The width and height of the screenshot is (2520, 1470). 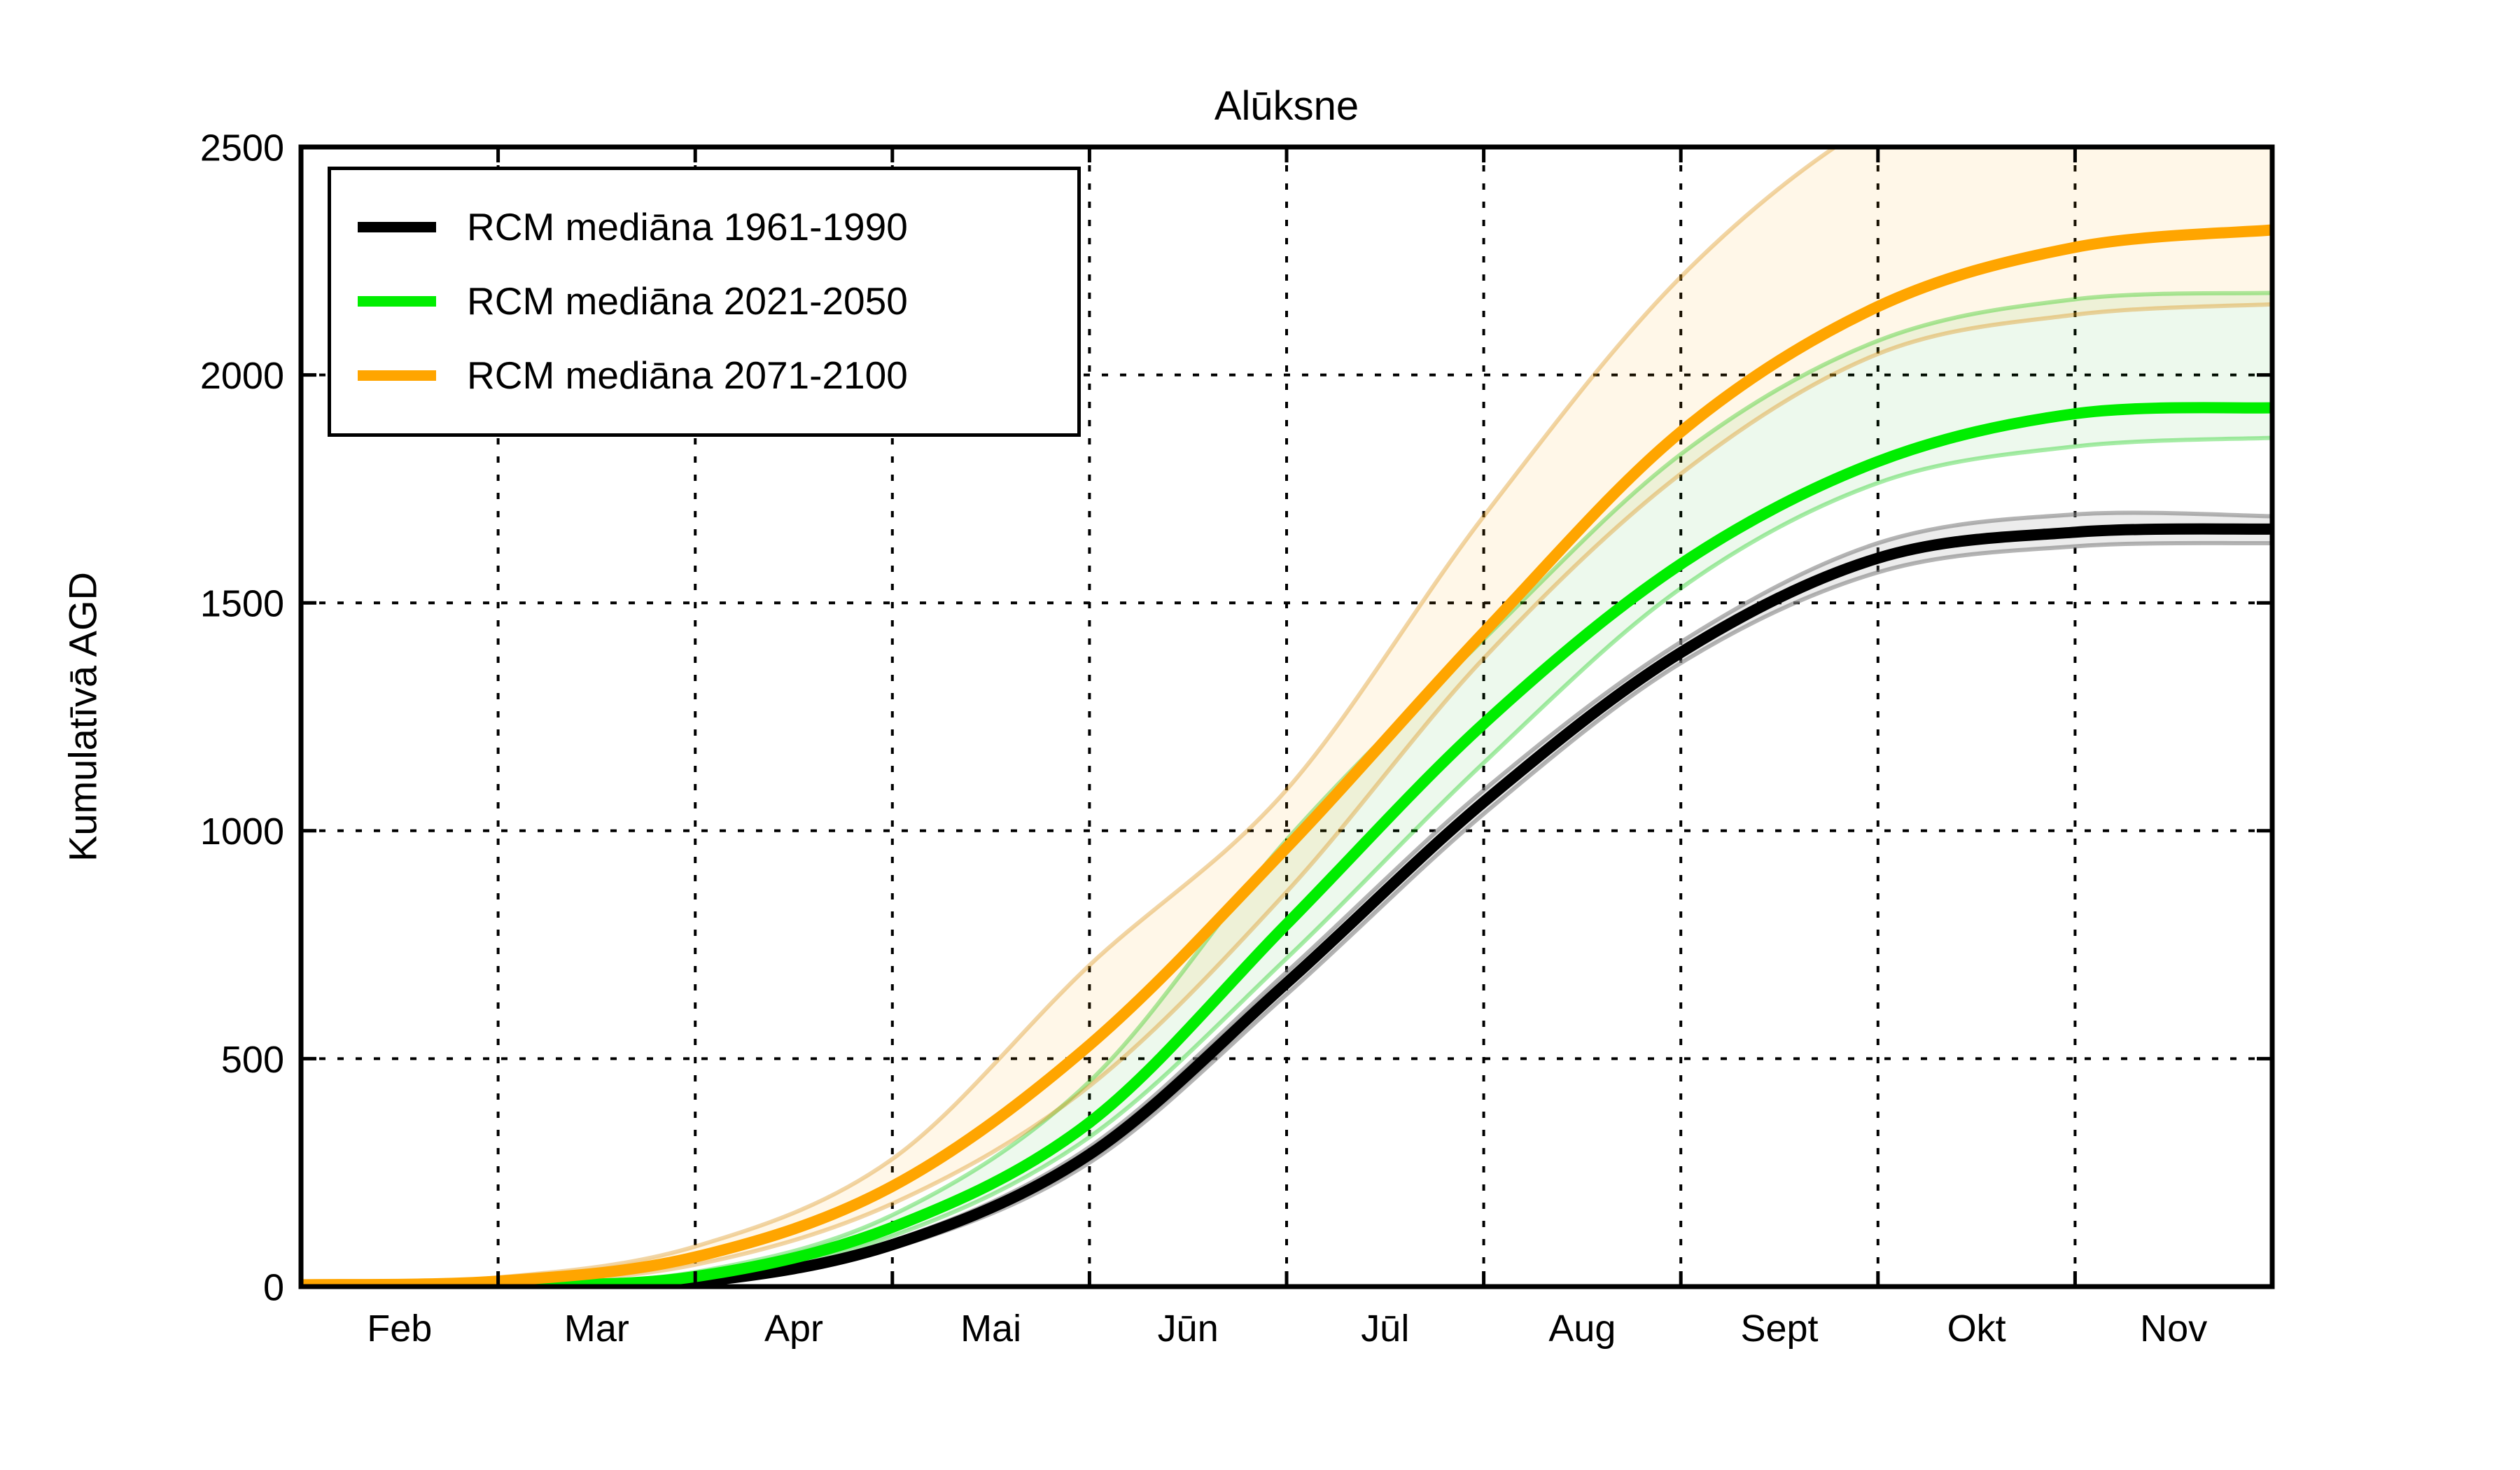 What do you see at coordinates (397, 301) in the screenshot?
I see `legend-line-green` at bounding box center [397, 301].